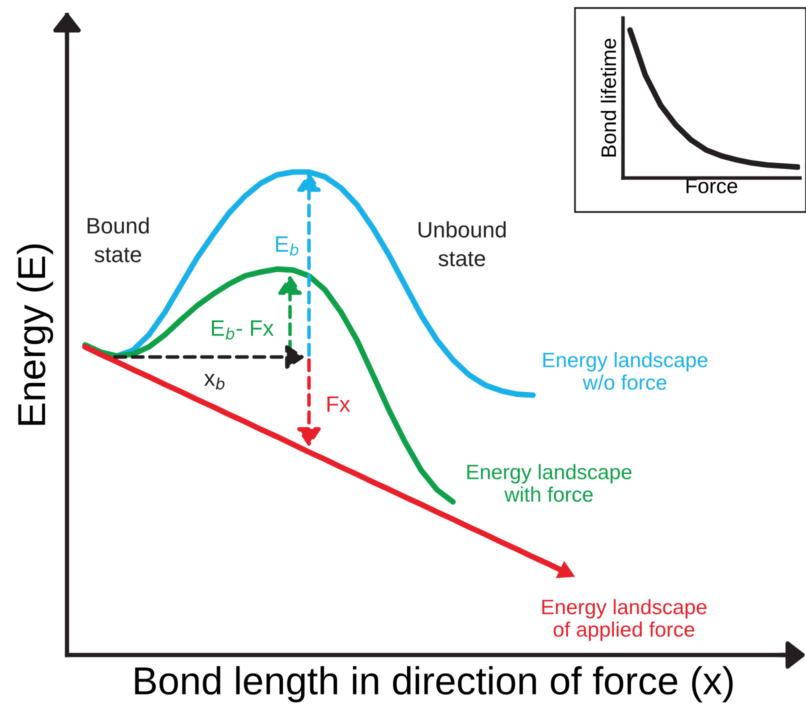 Image resolution: width=806 pixels, height=709 pixels. Describe the element at coordinates (287, 246) in the screenshot. I see `annotation: E$_{b}$` at that location.